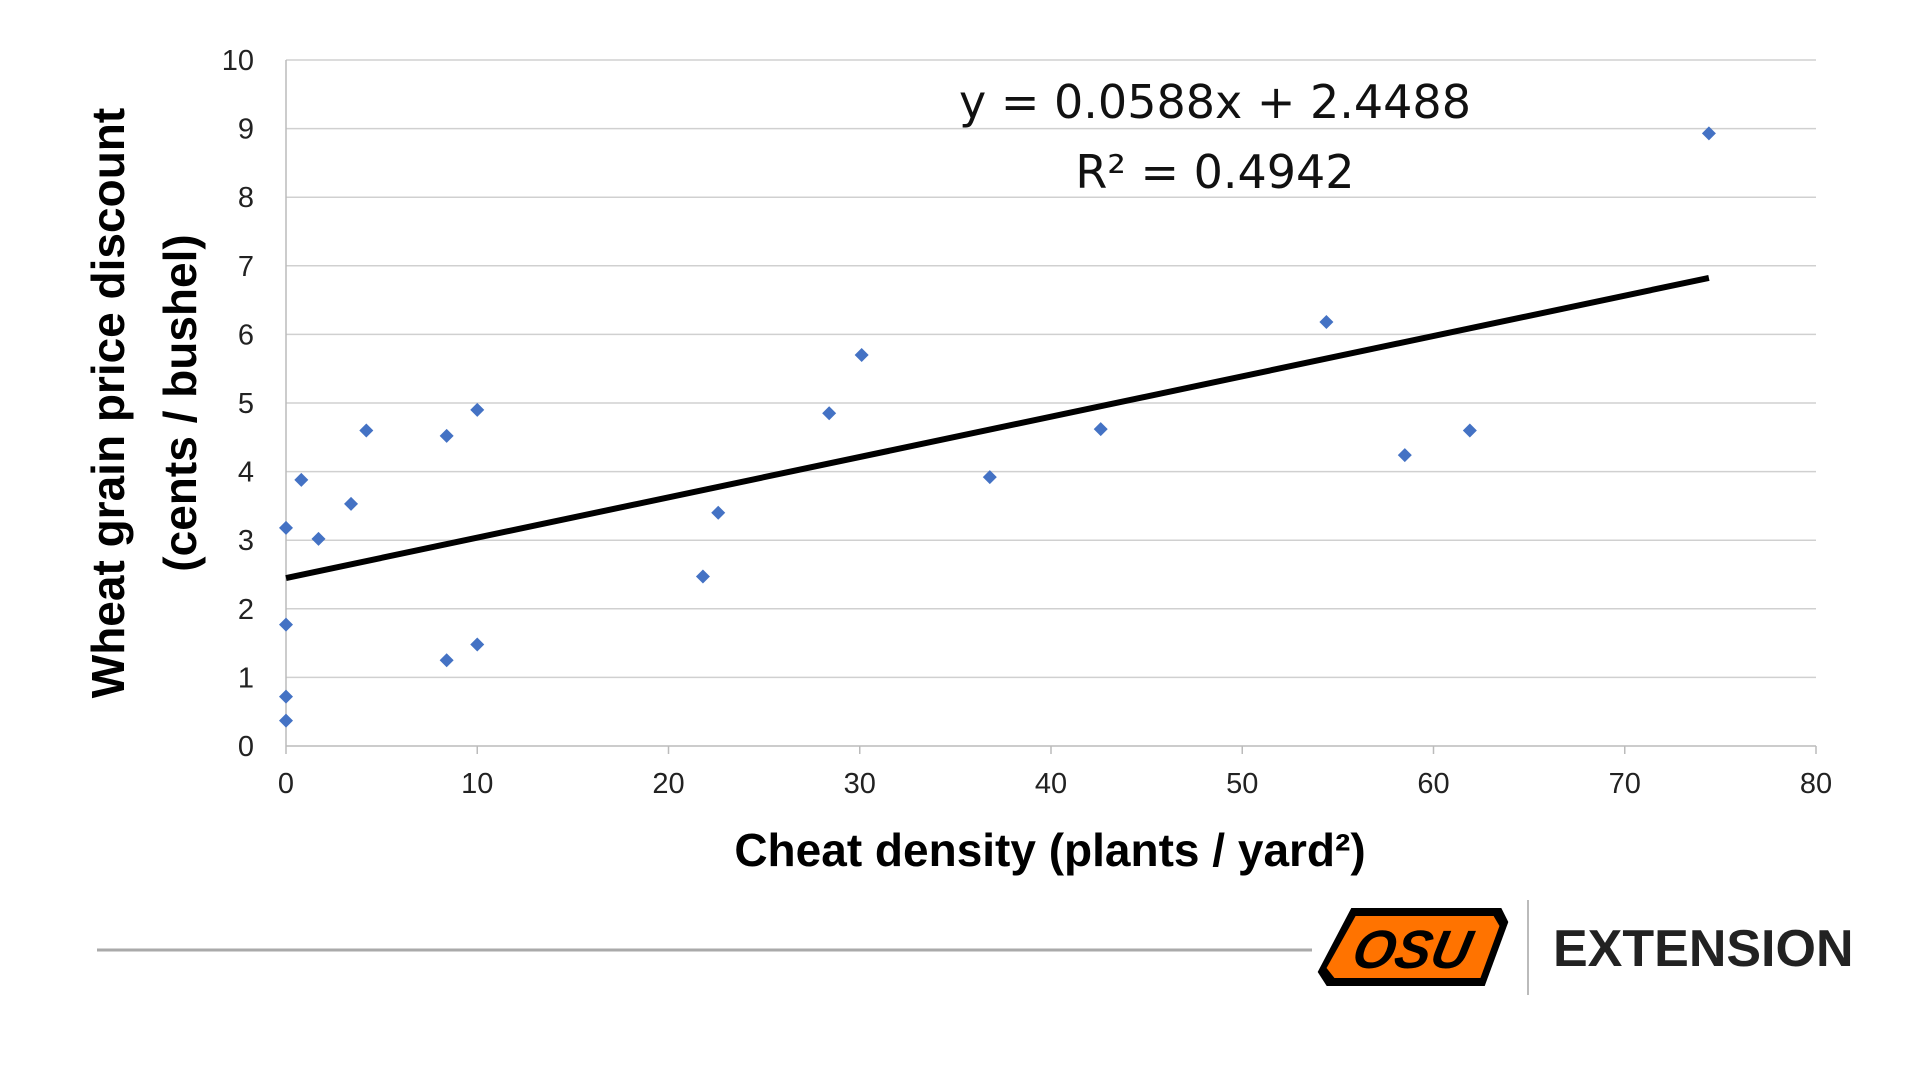 This screenshot has height=1080, width=1920. I want to click on osu-logo: OSU, so click(1413, 947).